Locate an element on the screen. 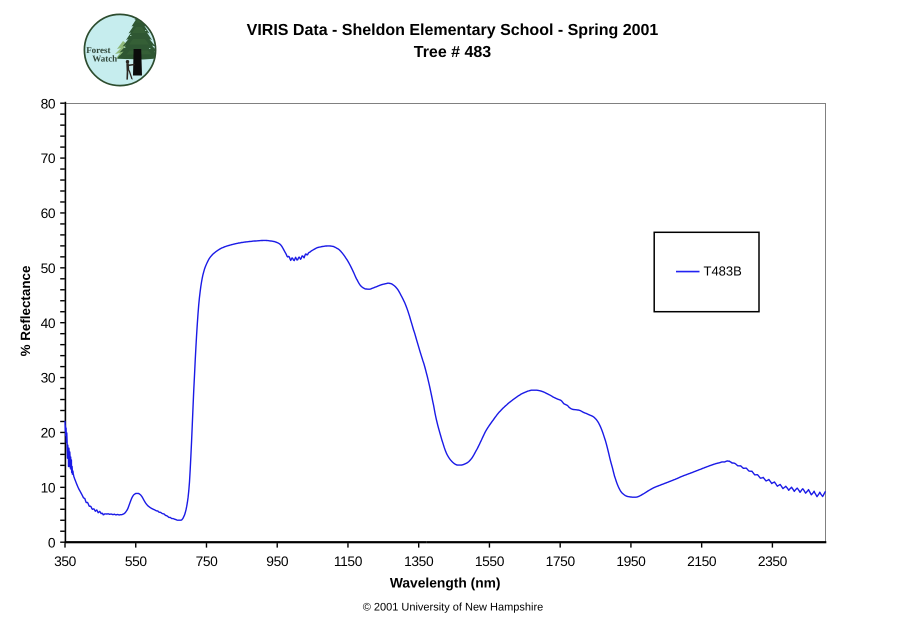 This screenshot has width=911, height=623. svg-text: 1550 is located at coordinates (490, 561).